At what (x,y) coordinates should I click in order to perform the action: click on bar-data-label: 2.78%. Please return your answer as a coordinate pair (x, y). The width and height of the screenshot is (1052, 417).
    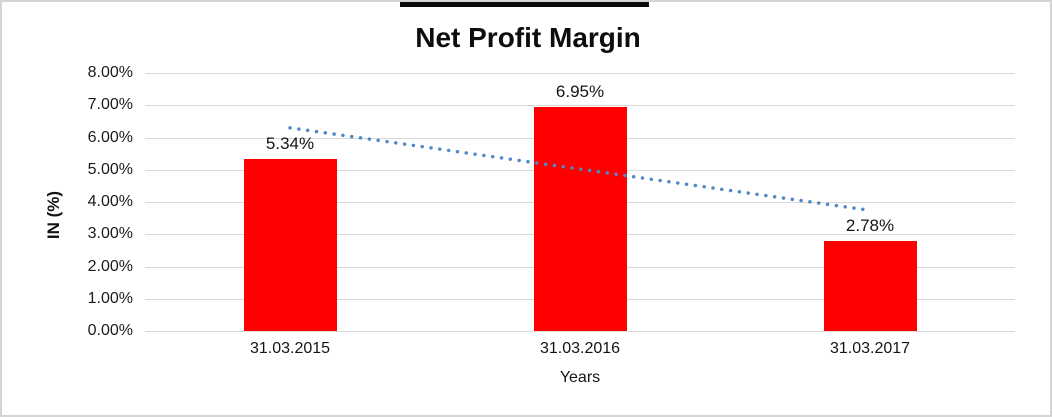
    Looking at the image, I should click on (870, 226).